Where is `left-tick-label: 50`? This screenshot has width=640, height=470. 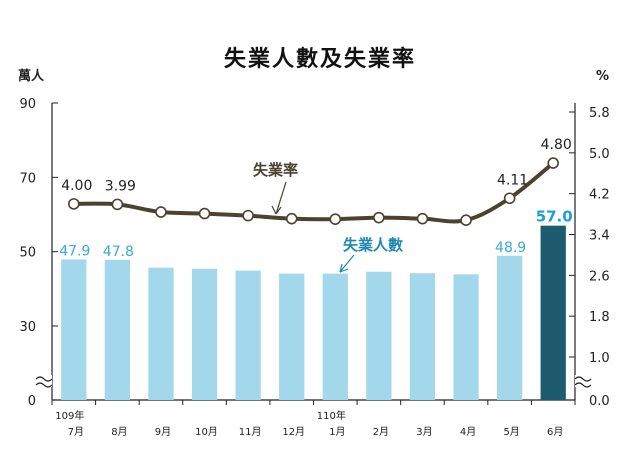
left-tick-label: 50 is located at coordinates (27, 253).